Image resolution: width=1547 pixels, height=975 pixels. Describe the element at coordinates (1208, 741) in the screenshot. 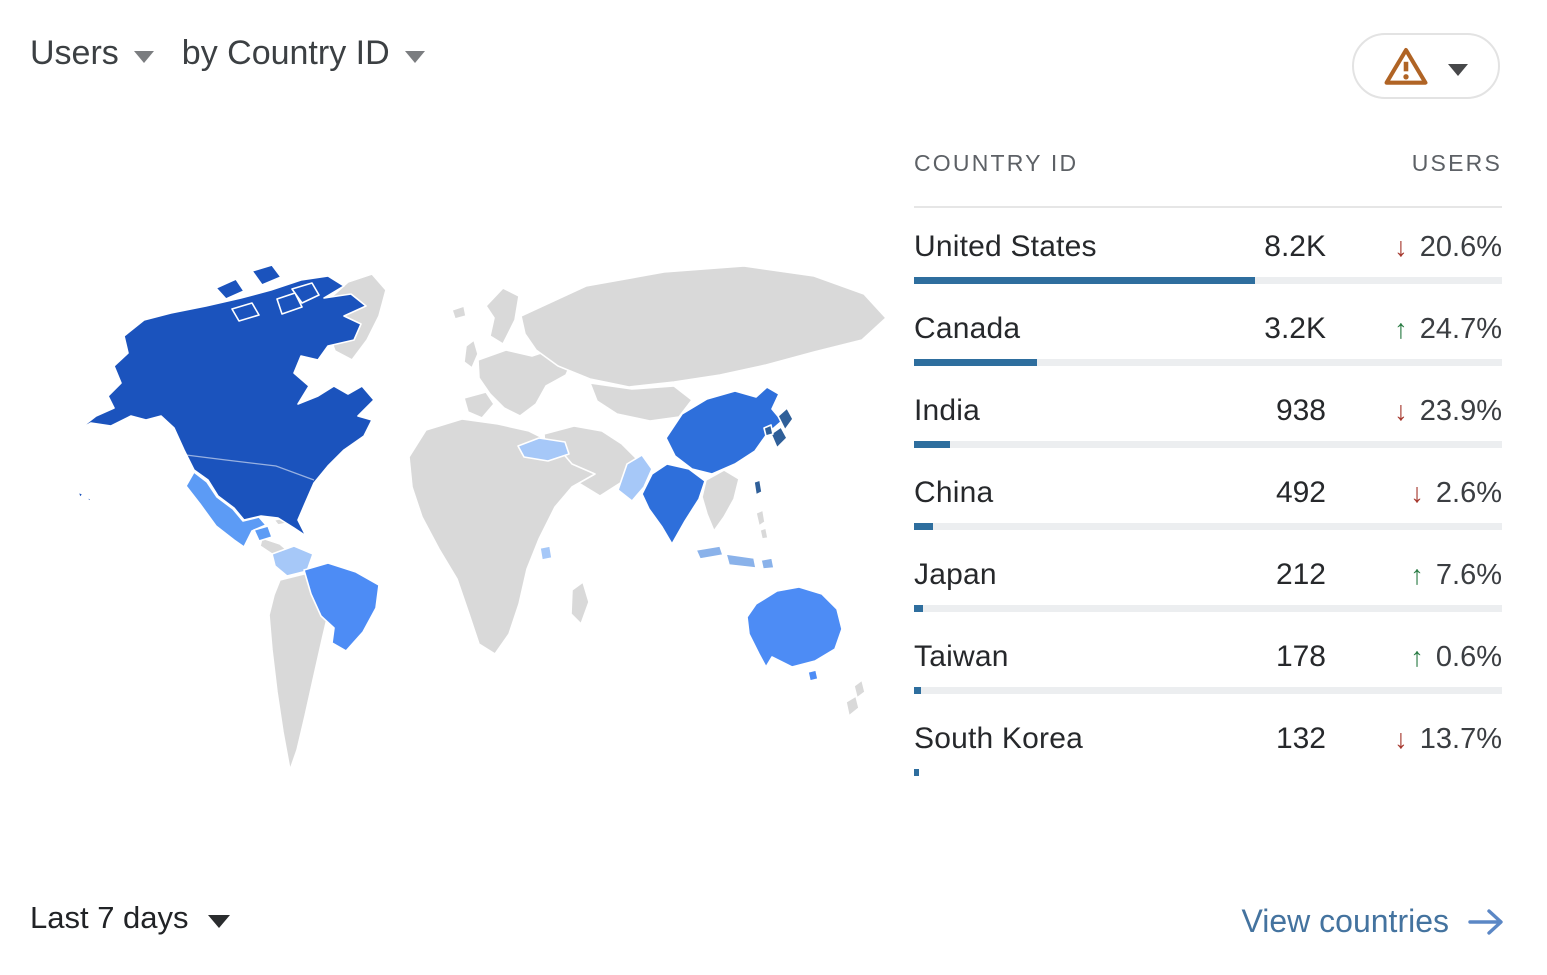

I see `table-row: South Korea 132 ↓ 13.7%` at that location.